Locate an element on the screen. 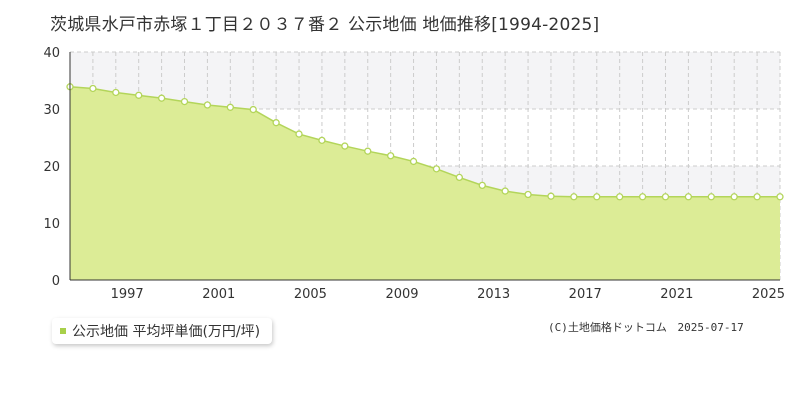 This screenshot has height=400, width=800. x-tick-label: 2001 is located at coordinates (218, 294).